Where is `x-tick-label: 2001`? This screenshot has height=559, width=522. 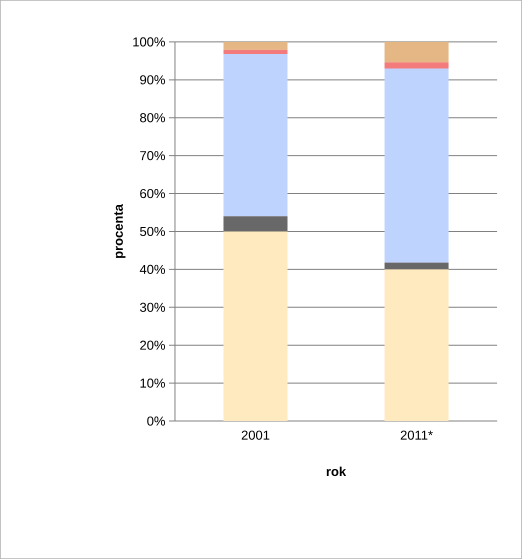
x-tick-label: 2001 is located at coordinates (256, 435).